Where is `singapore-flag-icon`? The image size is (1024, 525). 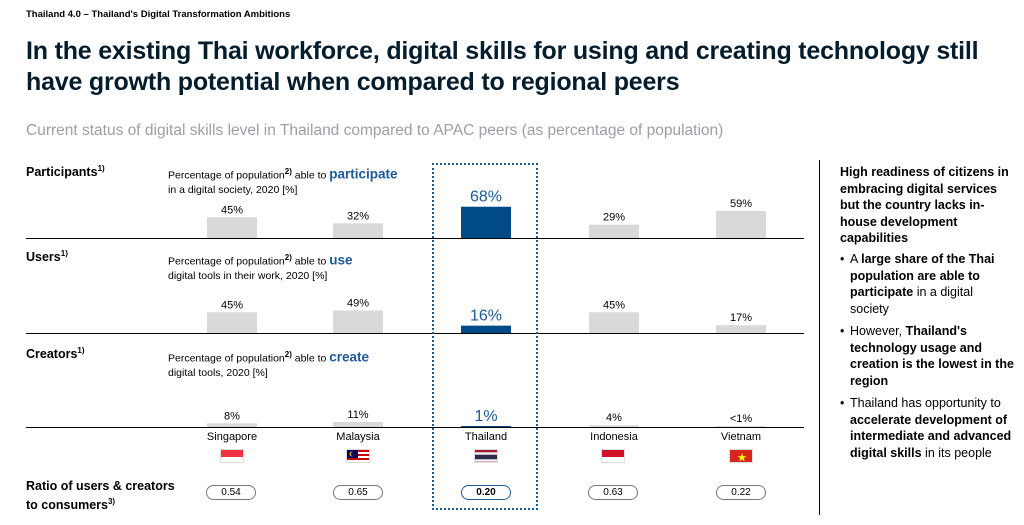 singapore-flag-icon is located at coordinates (232, 456).